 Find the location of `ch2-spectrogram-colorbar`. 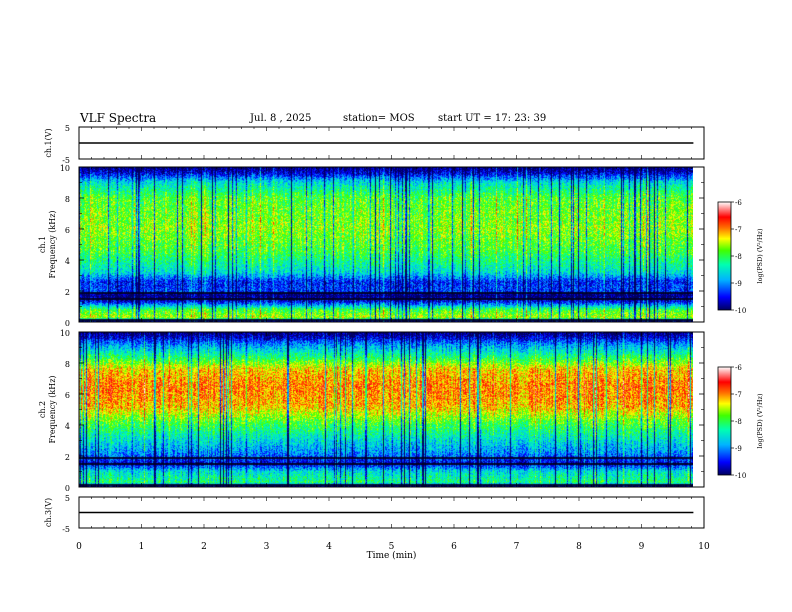

ch2-spectrogram-colorbar is located at coordinates (724, 421).